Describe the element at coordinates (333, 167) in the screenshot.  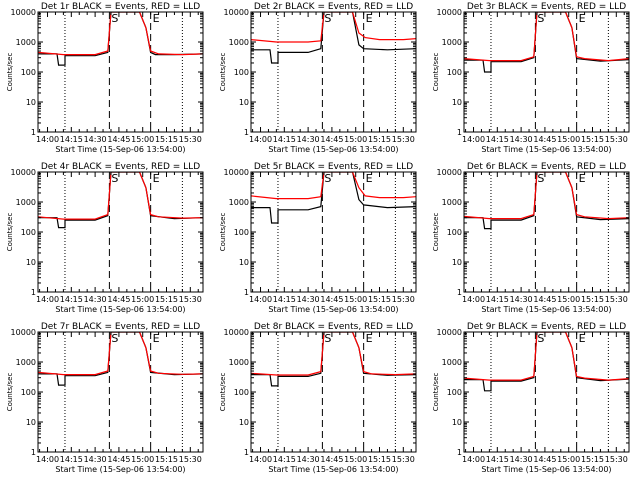
I see `panel-title: Det 5r BLACK = Events, RED = LLD` at that location.